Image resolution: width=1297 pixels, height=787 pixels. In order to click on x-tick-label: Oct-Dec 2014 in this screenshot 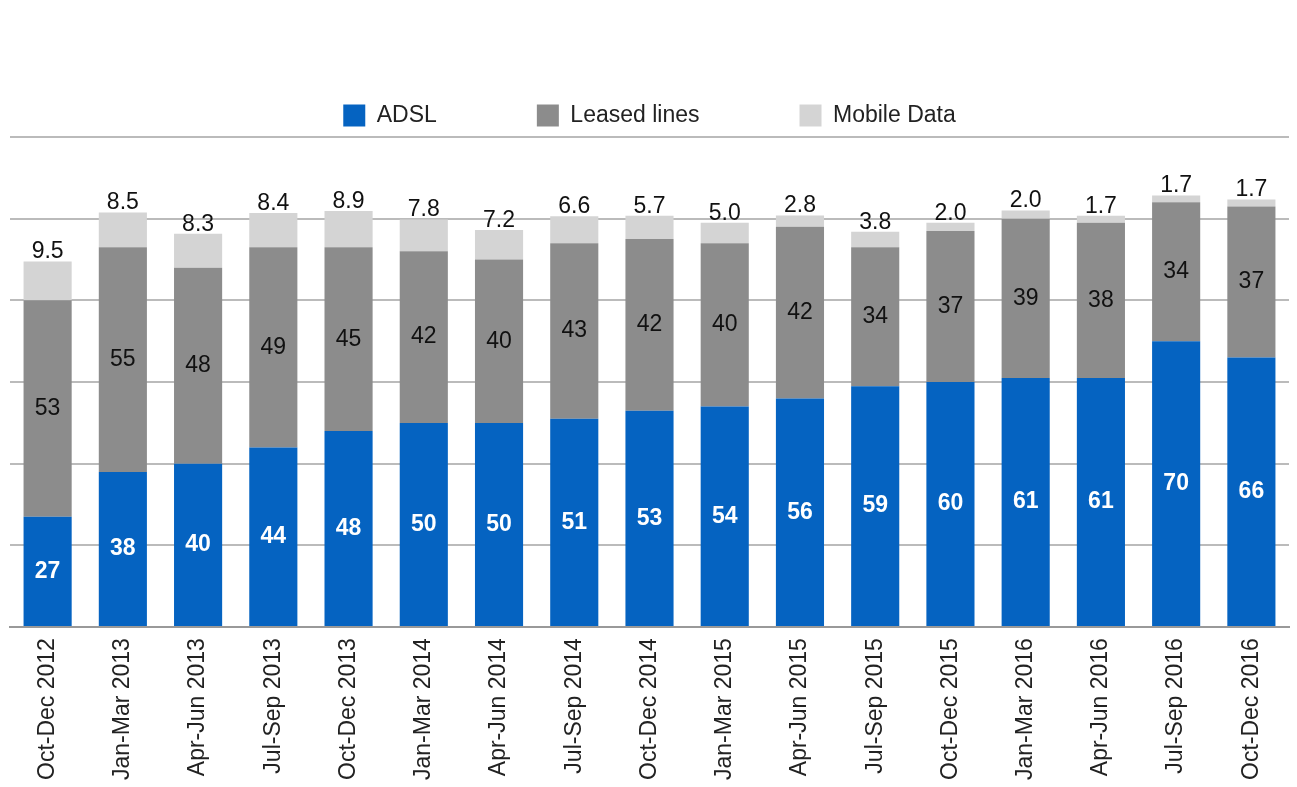, I will do `click(647, 708)`.